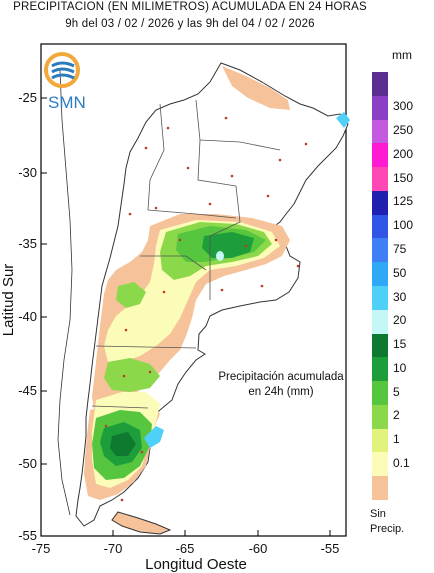 The image size is (434, 573). I want to click on legend-label: 200, so click(403, 153).